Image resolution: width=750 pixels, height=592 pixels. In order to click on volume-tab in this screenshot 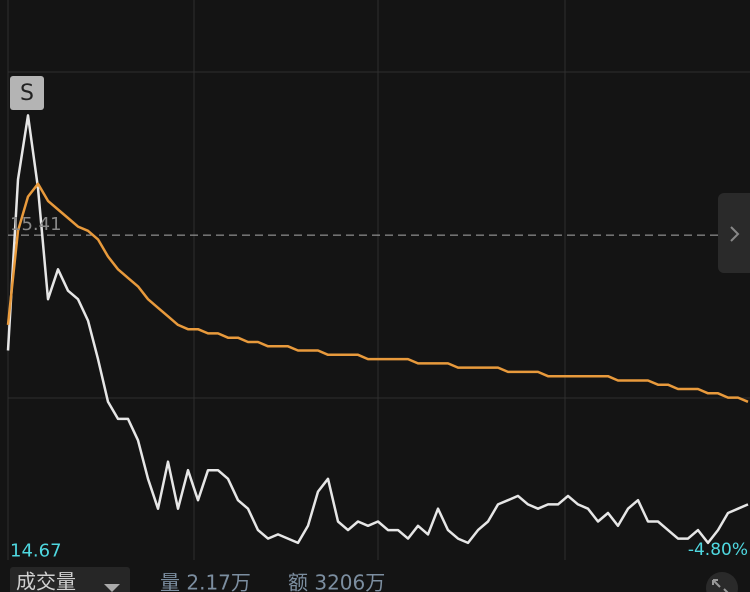, I will do `click(70, 579)`.